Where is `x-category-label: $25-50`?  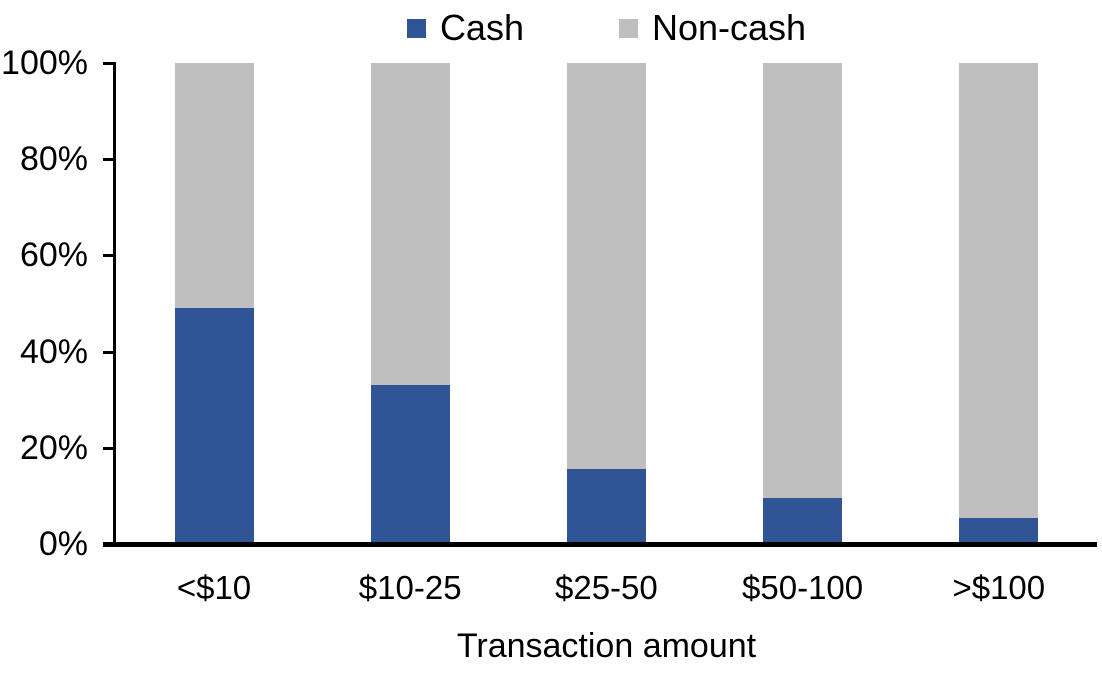 x-category-label: $25-50 is located at coordinates (606, 587).